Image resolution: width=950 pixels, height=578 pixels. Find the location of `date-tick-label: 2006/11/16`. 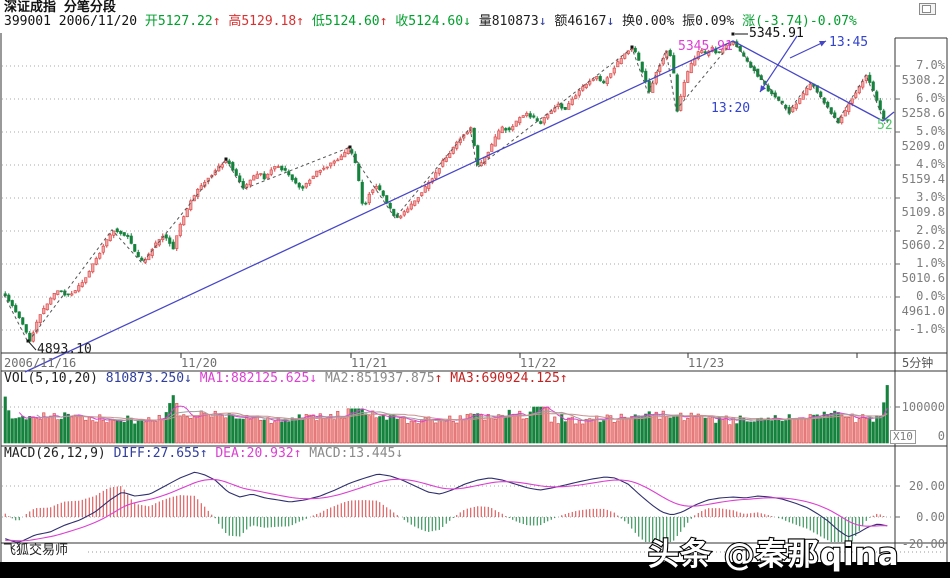

date-tick-label: 2006/11/16 is located at coordinates (40, 363).